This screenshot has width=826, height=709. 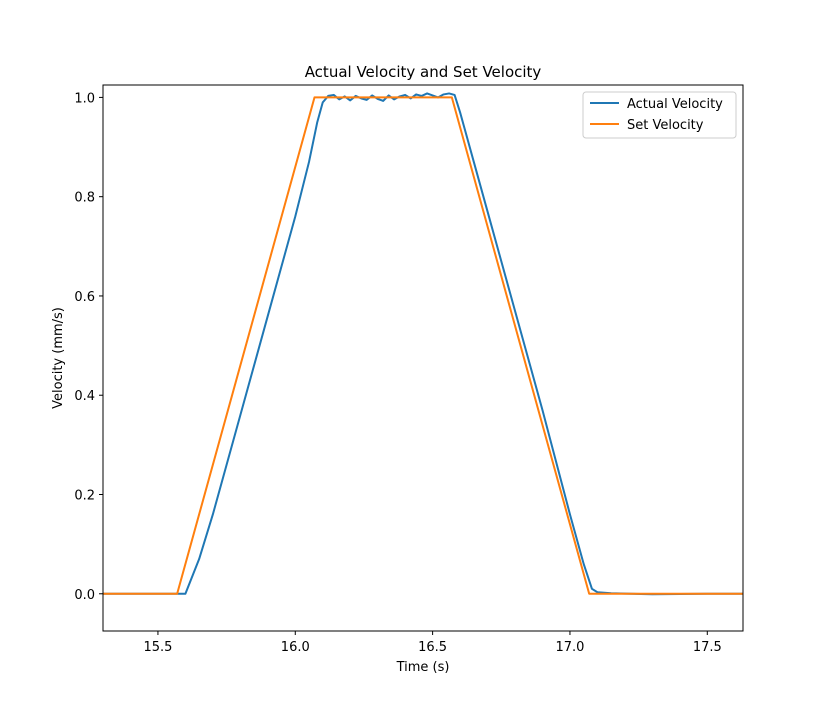 I want to click on y-tick-label: 0.2, so click(x=84, y=496).